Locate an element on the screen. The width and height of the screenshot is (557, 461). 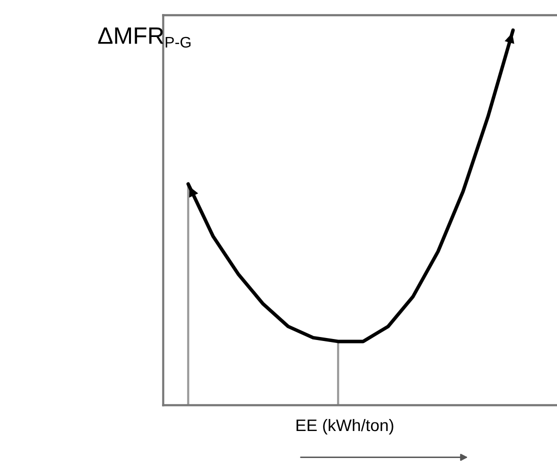
x-axis-title: EE (kWh/ton) is located at coordinates (345, 426).